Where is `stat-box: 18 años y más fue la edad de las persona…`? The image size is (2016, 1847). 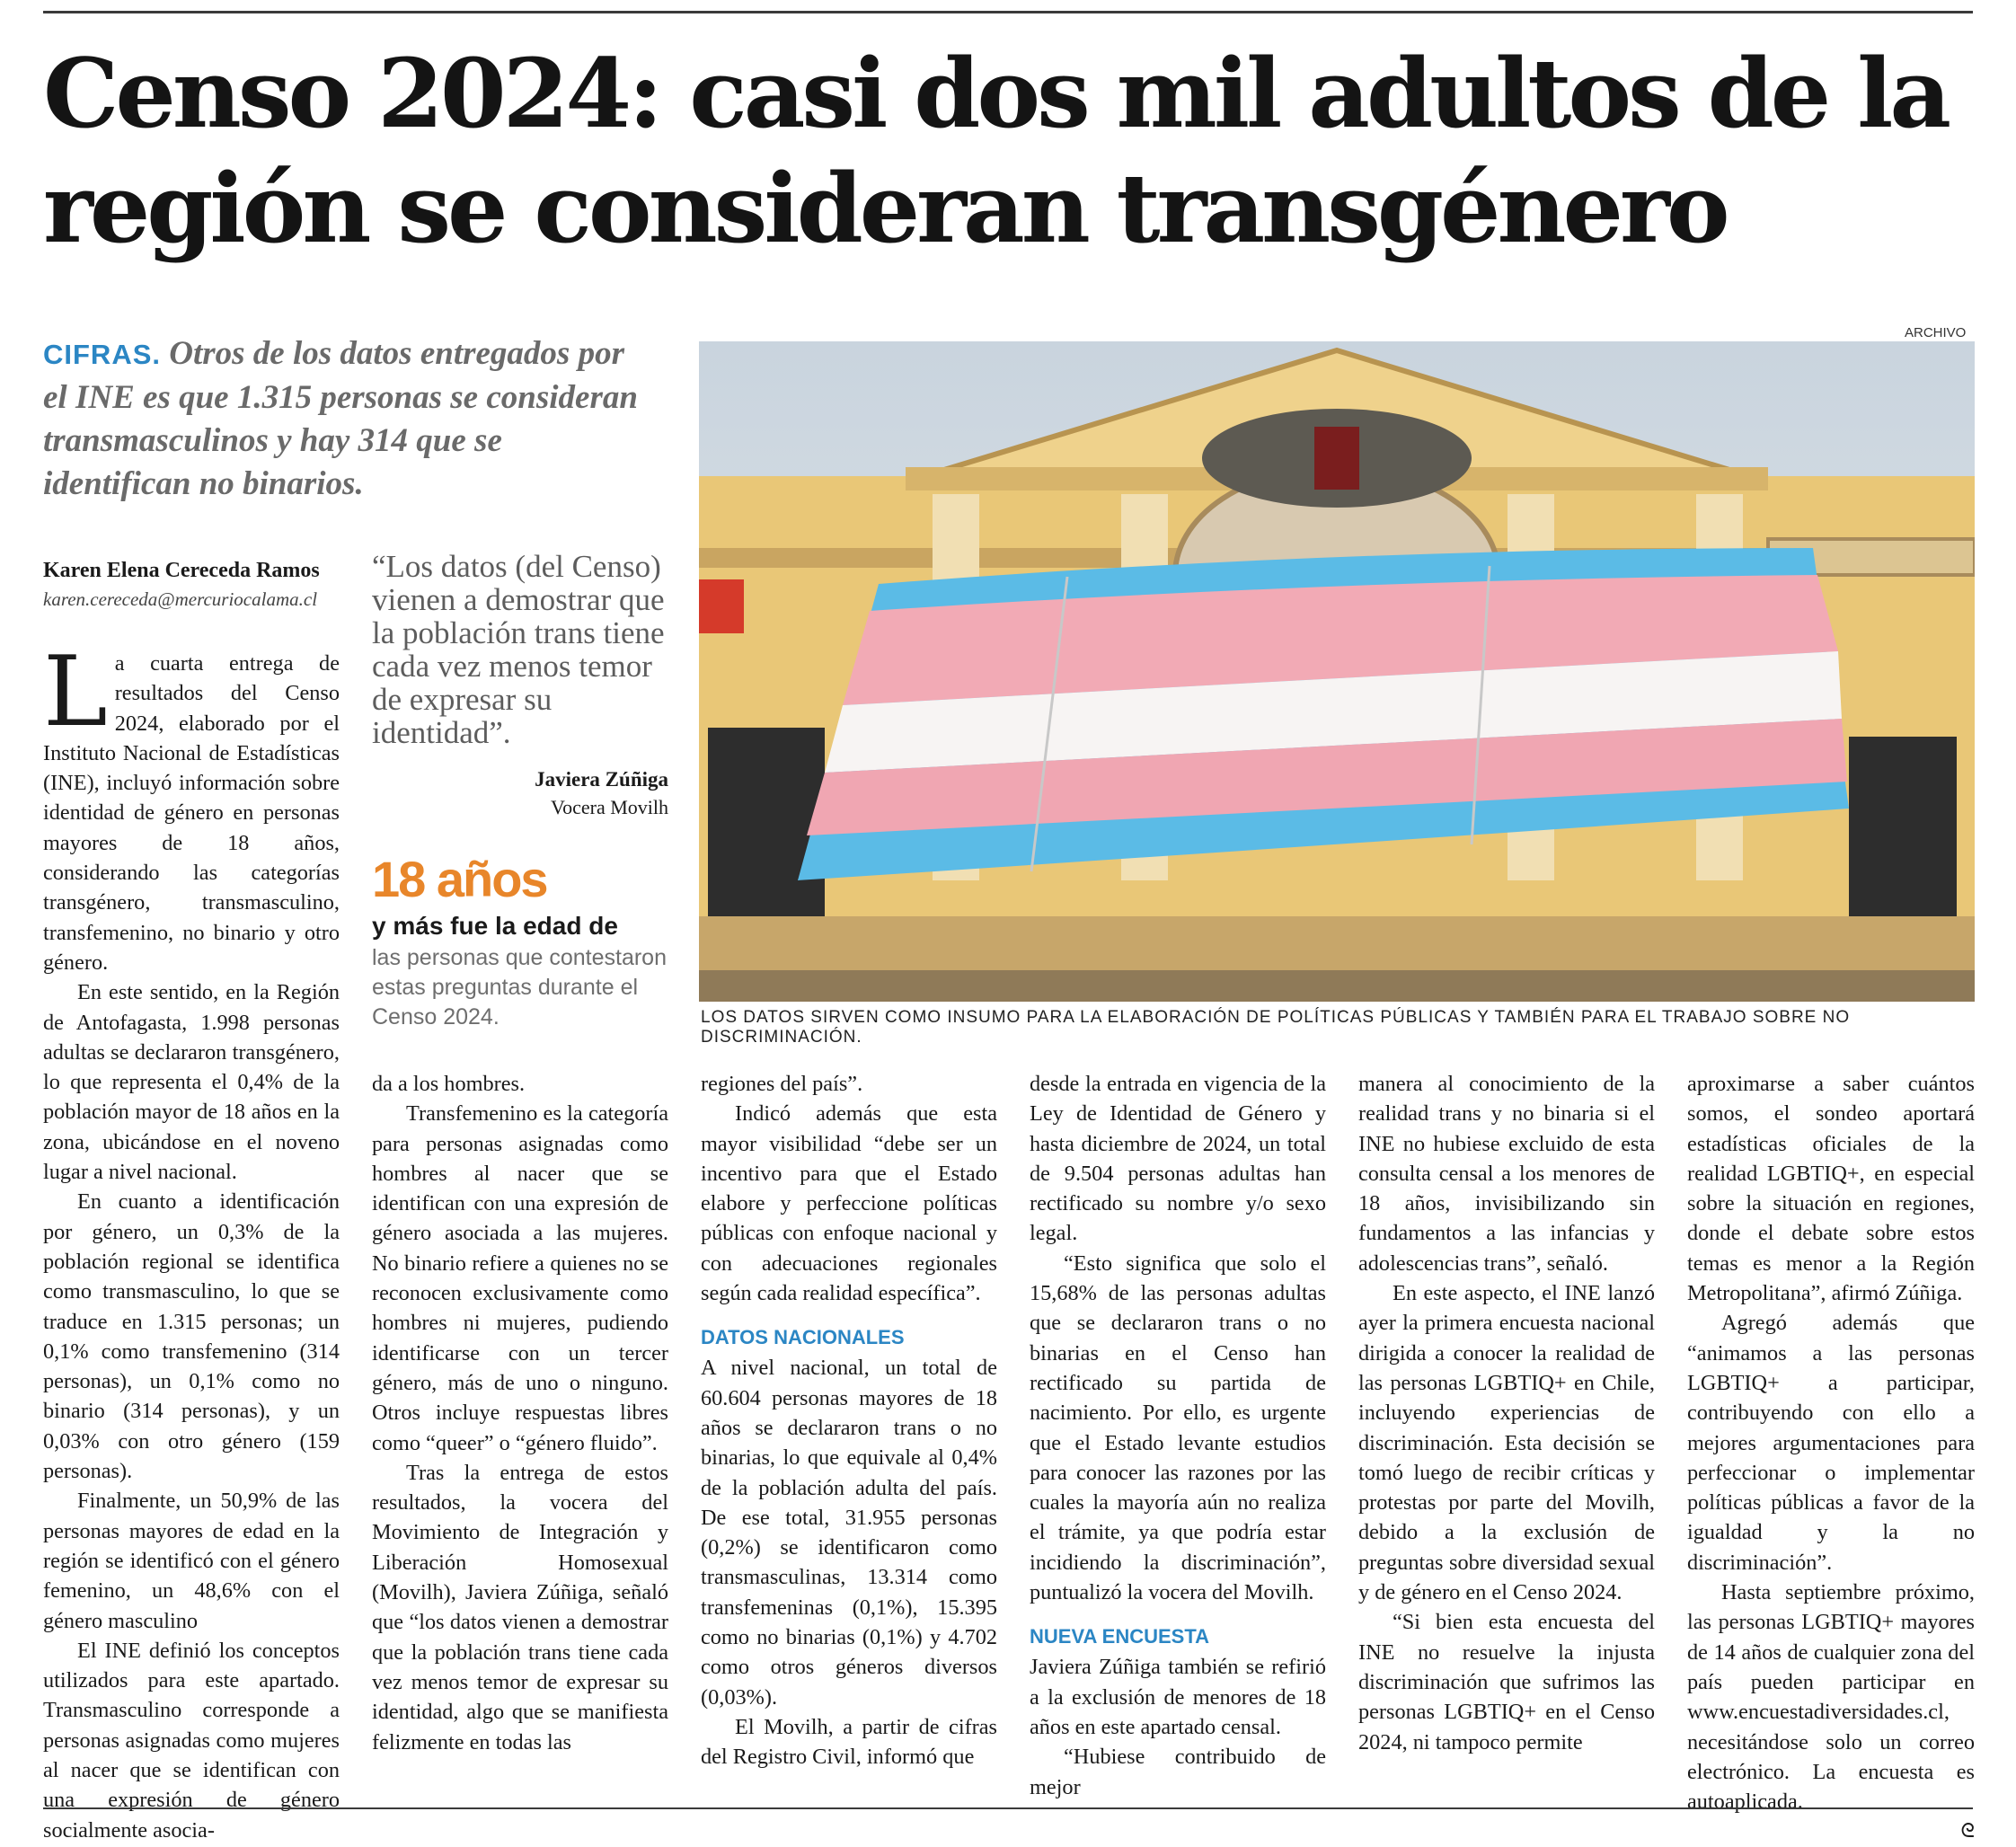
stat-box: 18 años y más fue la edad de las persona… is located at coordinates (520, 941).